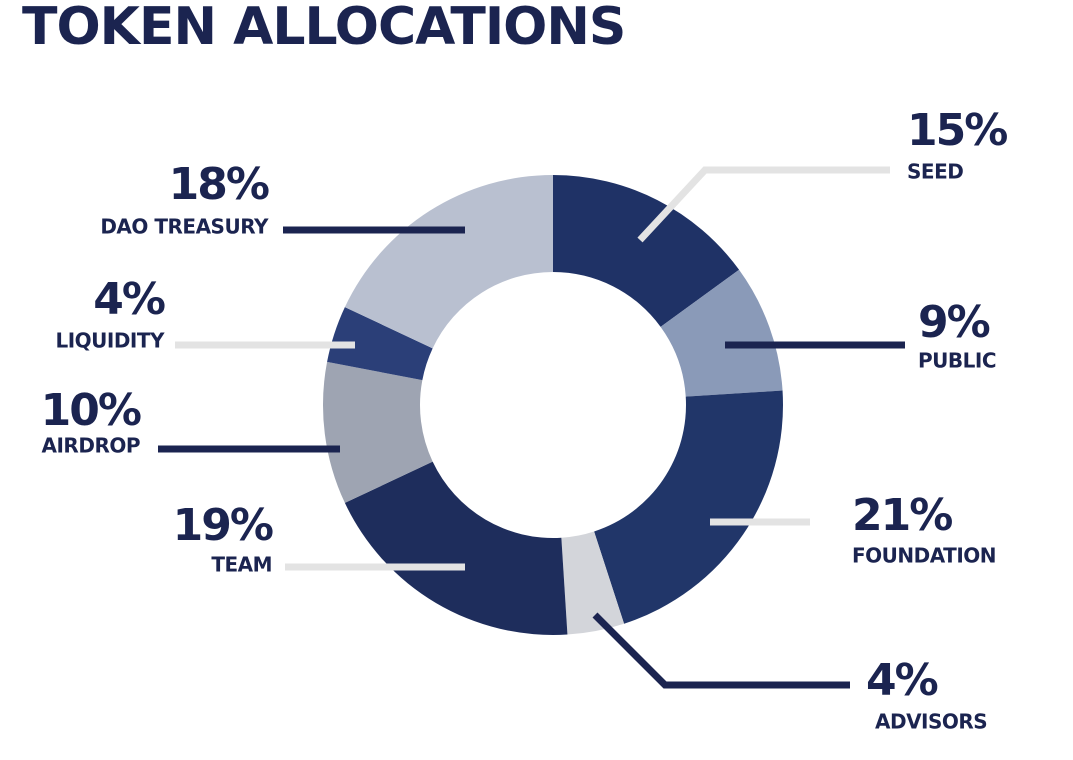 Image resolution: width=1073 pixels, height=760 pixels. What do you see at coordinates (935, 172) in the screenshot?
I see `category-label: SEED` at bounding box center [935, 172].